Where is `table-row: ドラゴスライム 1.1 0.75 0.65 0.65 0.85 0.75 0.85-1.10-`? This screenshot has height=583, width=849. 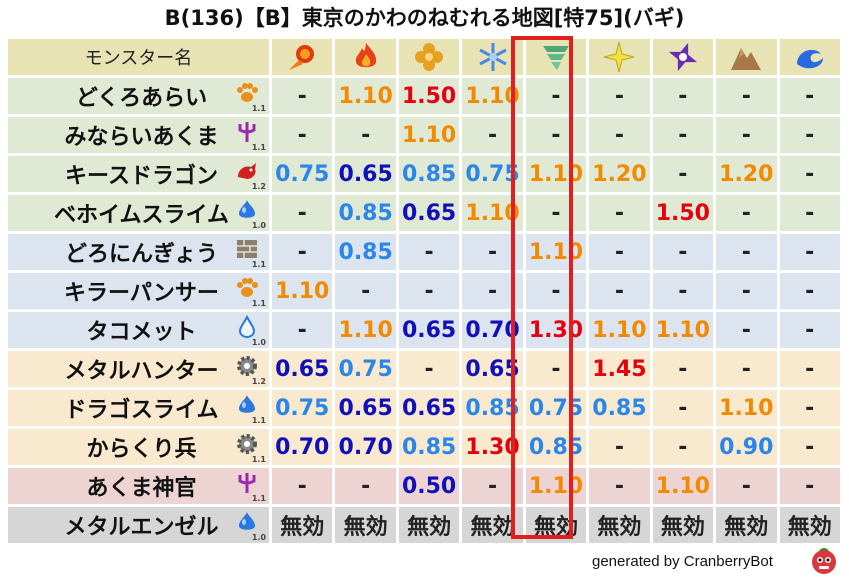
table-row: ドラゴスライム 1.1 0.75 0.65 0.65 0.85 0.75 0.85-1.10- is located at coordinates (424, 408).